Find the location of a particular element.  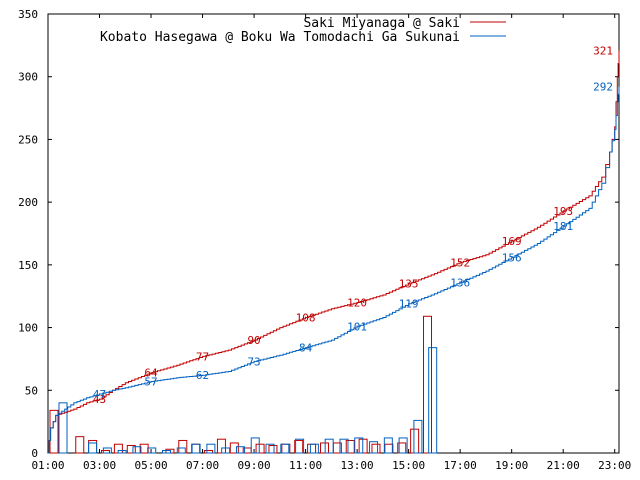

data-label-2: 119 is located at coordinates (409, 304).